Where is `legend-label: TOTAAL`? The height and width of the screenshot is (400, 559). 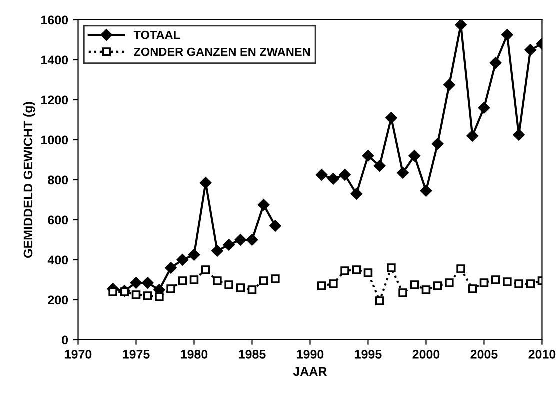
legend-label: TOTAAL is located at coordinates (157, 35).